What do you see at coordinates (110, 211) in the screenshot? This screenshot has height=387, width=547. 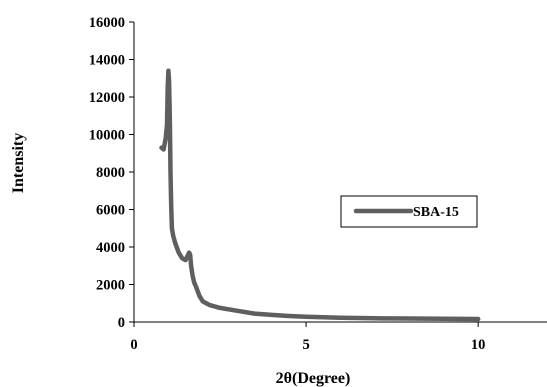 I see `y-tick-label: 6000` at bounding box center [110, 211].